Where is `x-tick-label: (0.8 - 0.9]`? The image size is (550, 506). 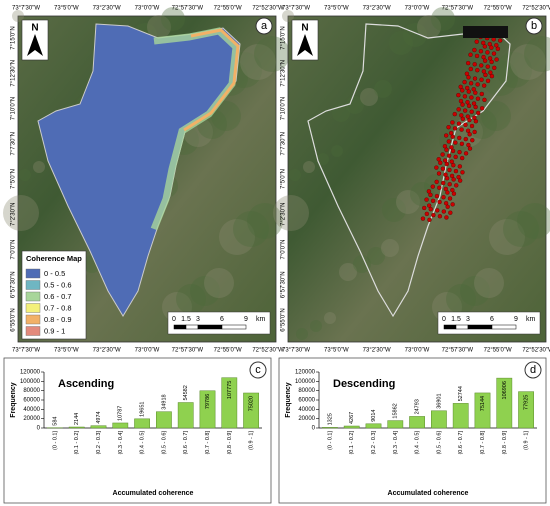 x-tick-label: (0.8 - 0.9] is located at coordinates (230, 443).